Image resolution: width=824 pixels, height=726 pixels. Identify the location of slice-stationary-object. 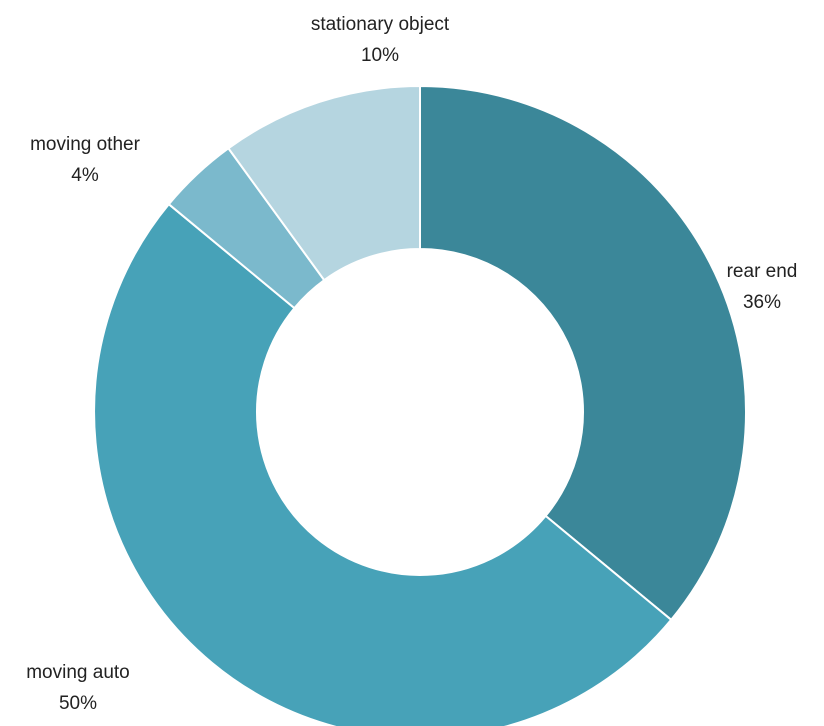
(323, 183).